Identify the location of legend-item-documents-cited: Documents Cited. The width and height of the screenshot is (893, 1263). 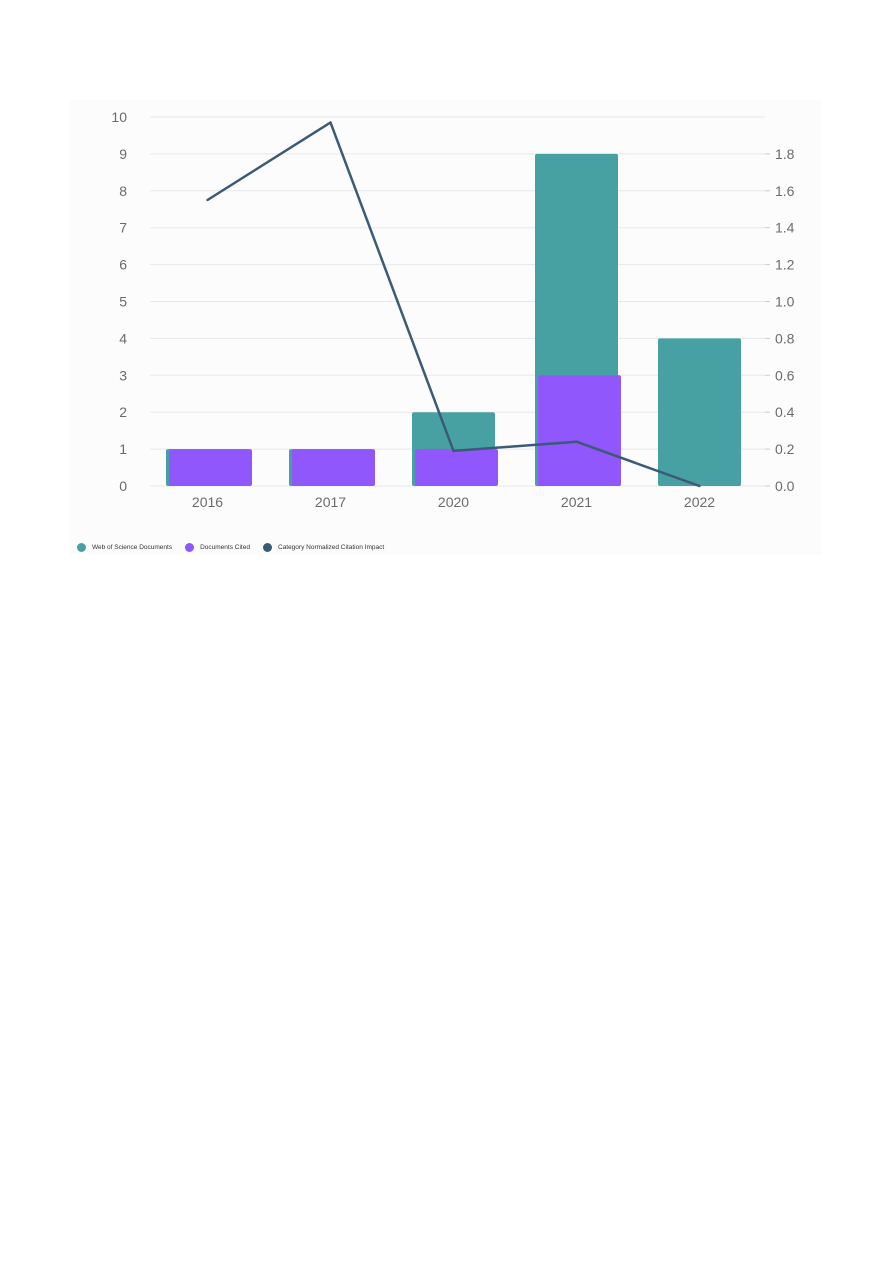
(217, 547).